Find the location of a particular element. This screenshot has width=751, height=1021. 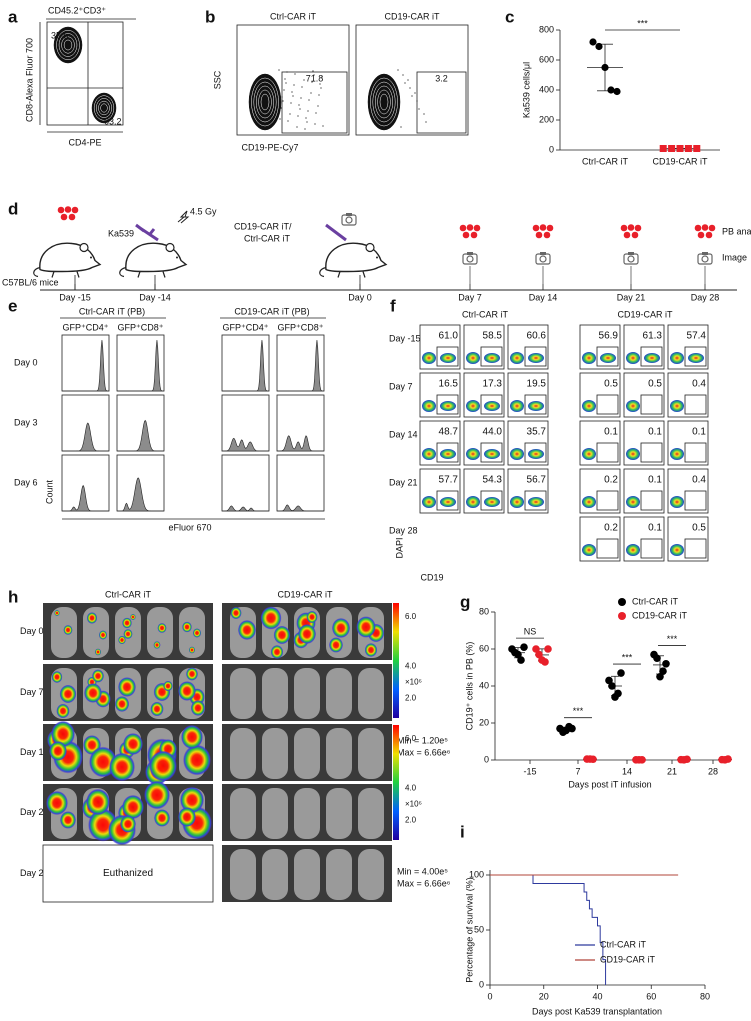

drug-label: Ka539 is located at coordinates (121, 233).